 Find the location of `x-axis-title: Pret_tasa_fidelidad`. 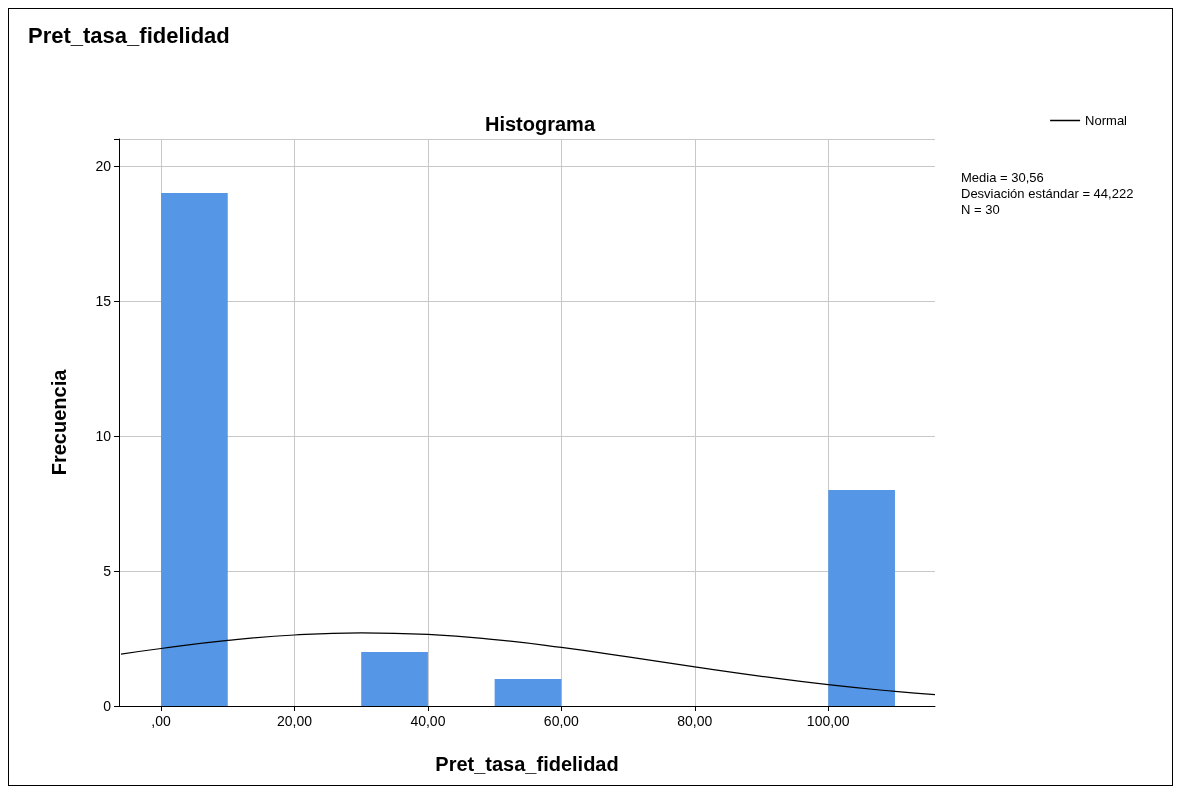

x-axis-title: Pret_tasa_fidelidad is located at coordinates (527, 764).